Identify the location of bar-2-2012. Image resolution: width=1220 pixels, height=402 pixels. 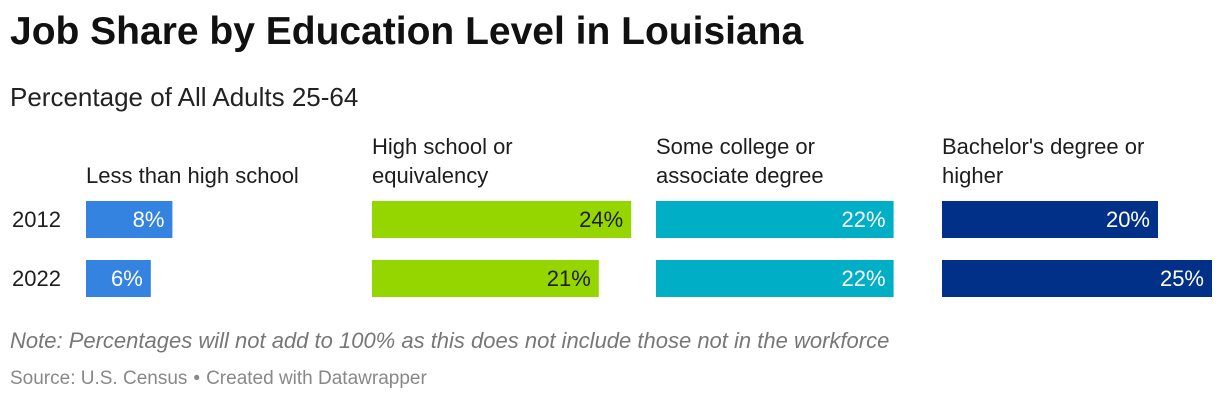
(502, 219).